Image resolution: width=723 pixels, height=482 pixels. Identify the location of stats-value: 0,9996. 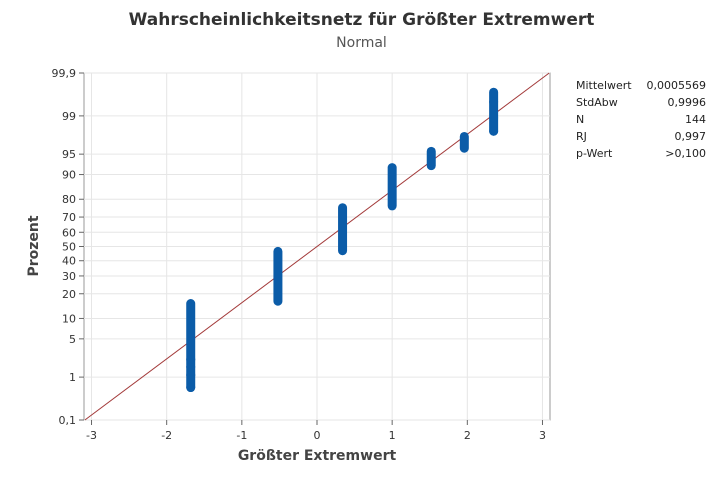
(687, 102).